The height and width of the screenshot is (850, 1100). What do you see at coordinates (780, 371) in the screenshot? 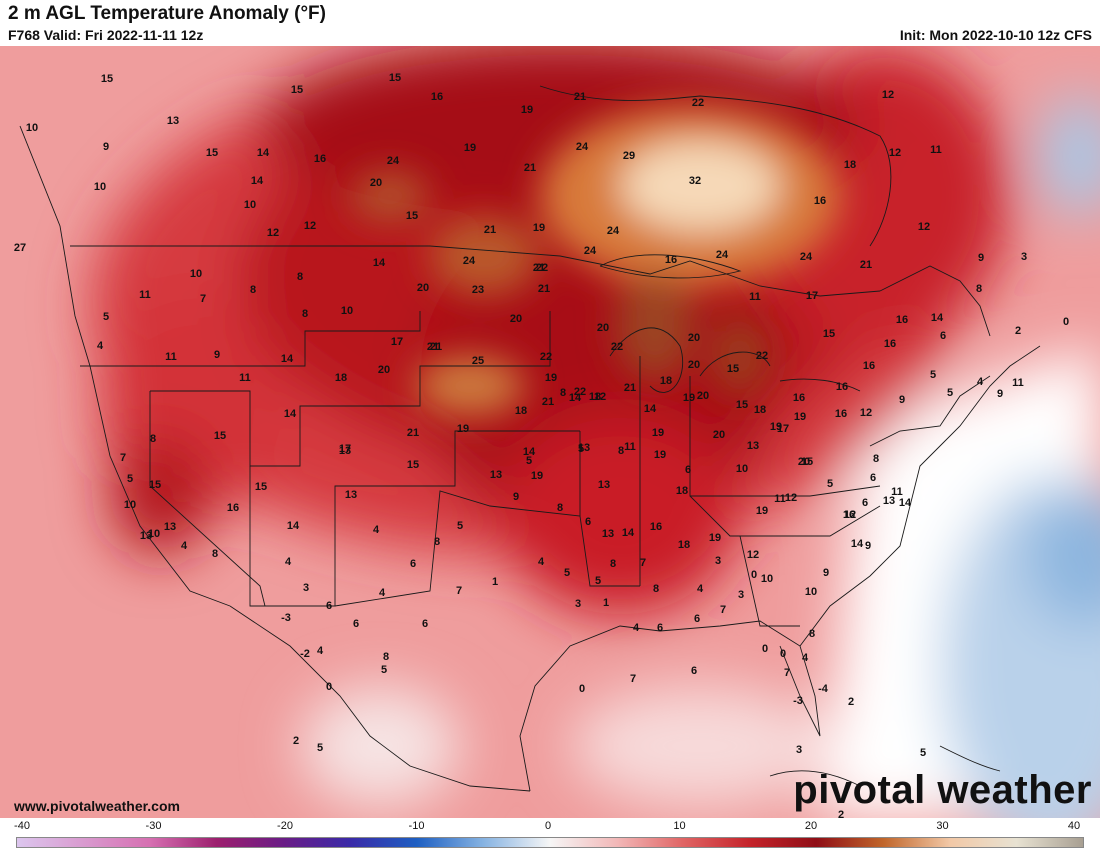
I see `lakes-huron-erie` at bounding box center [780, 371].